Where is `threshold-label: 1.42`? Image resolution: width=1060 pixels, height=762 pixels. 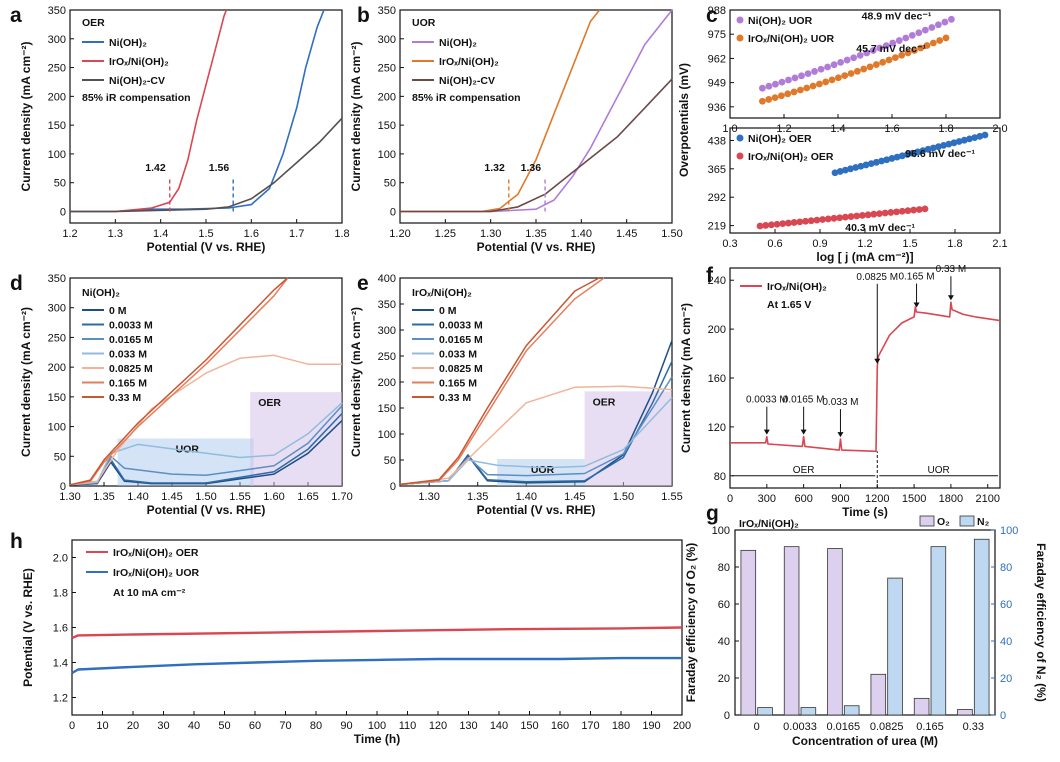 threshold-label: 1.42 is located at coordinates (155, 168).